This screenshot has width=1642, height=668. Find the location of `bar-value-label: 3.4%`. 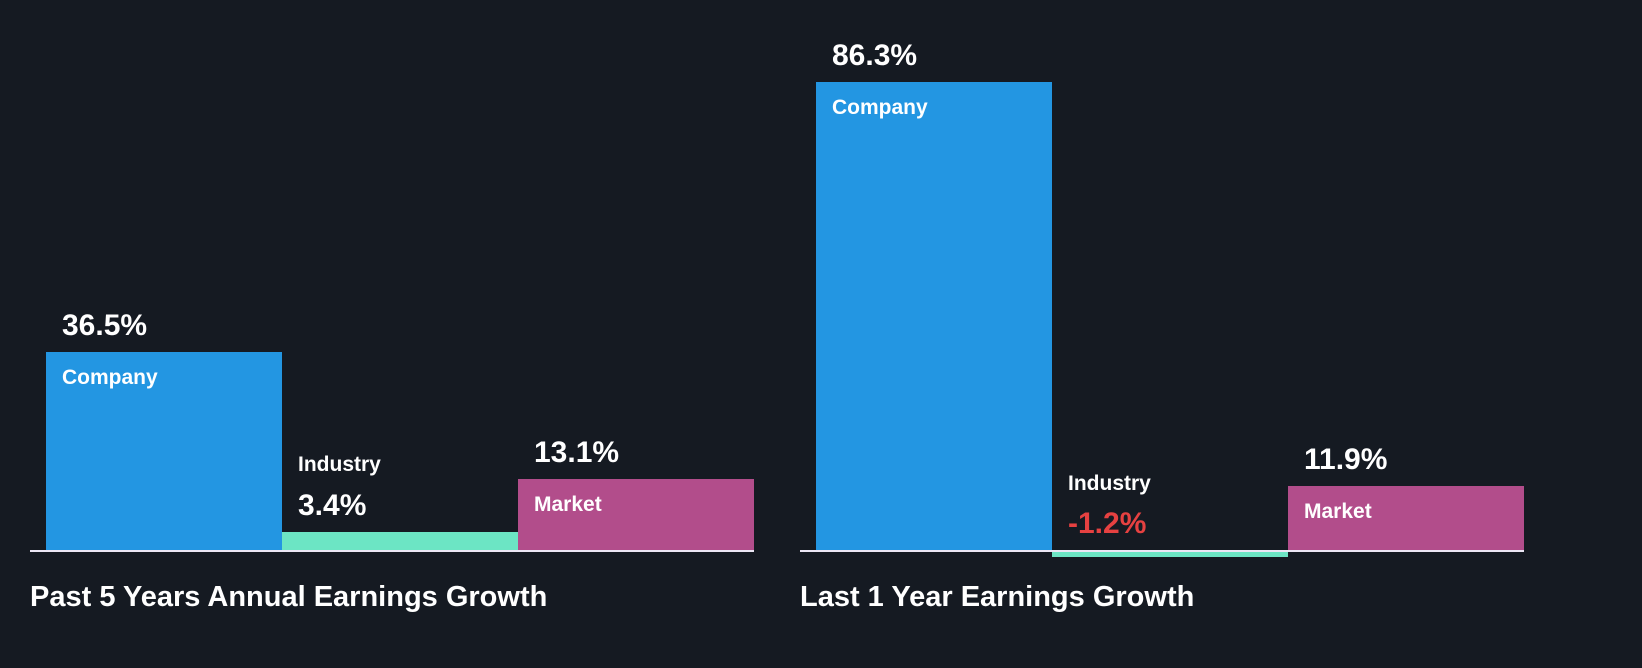

bar-value-label: 3.4% is located at coordinates (332, 505).